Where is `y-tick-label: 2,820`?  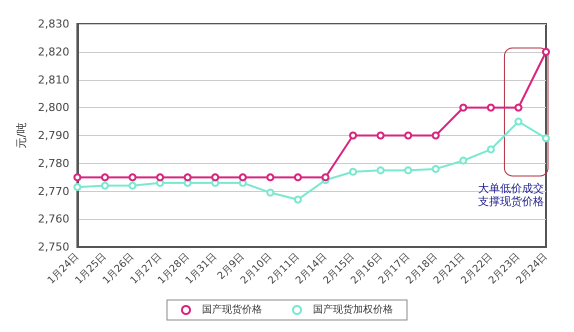
y-tick-label: 2,820 is located at coordinates (54, 51).